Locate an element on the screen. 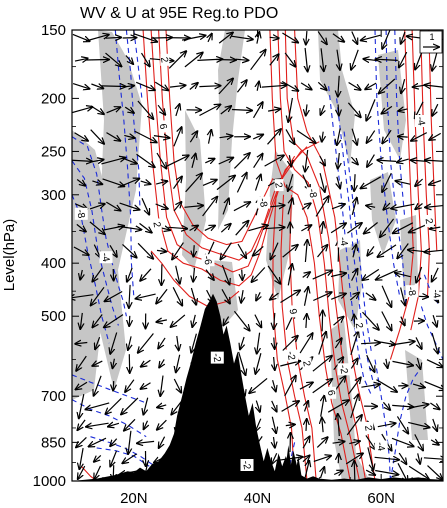 Image resolution: width=447 pixels, height=508 pixels. contour-label: -8 is located at coordinates (80, 214).